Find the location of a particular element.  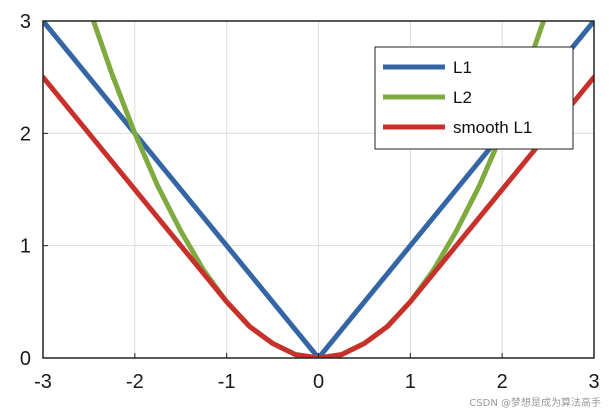

legend-label-smooth-l1: smooth L1 is located at coordinates (492, 127).